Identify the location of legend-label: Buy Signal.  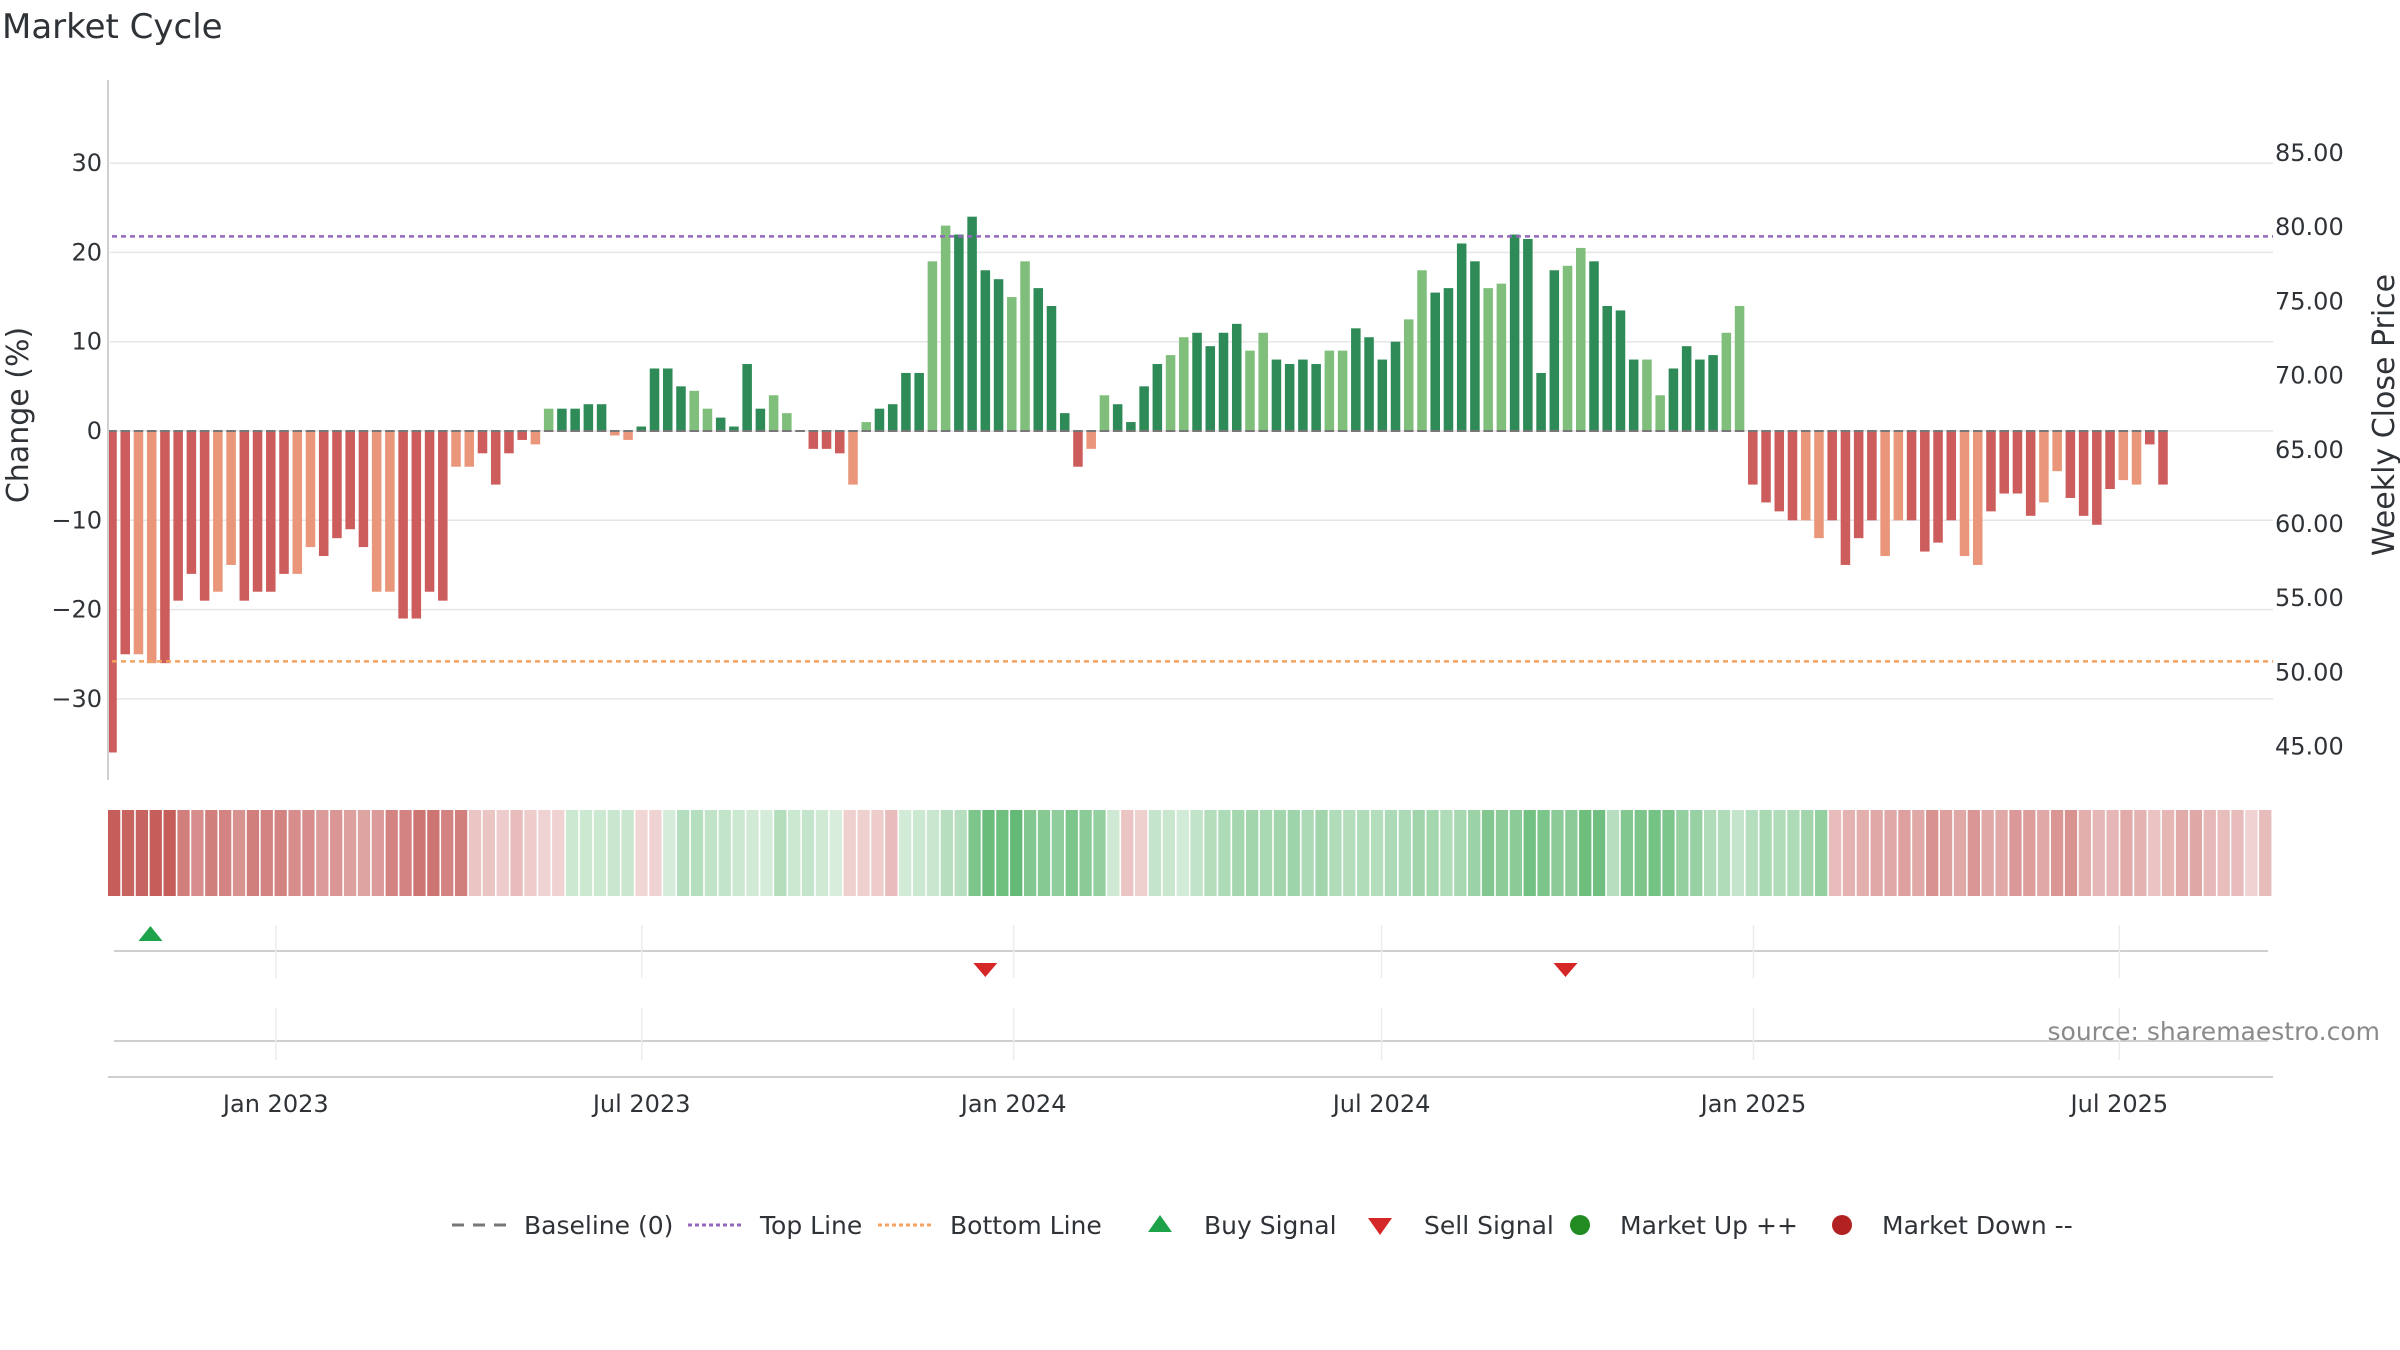
(1270, 1225).